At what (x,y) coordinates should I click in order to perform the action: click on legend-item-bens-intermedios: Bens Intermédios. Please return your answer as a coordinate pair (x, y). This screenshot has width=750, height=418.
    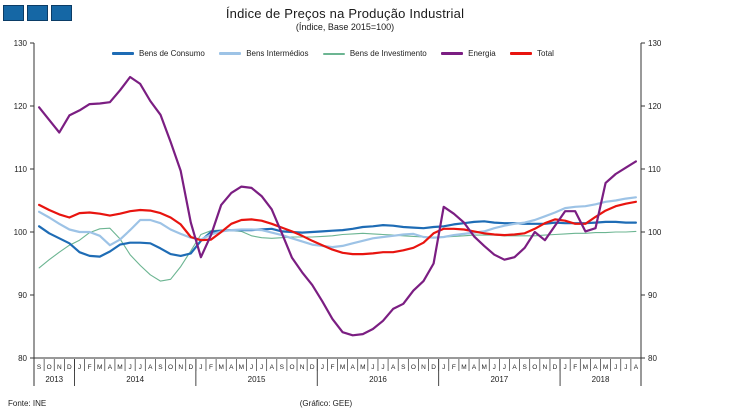
    Looking at the image, I should click on (263, 53).